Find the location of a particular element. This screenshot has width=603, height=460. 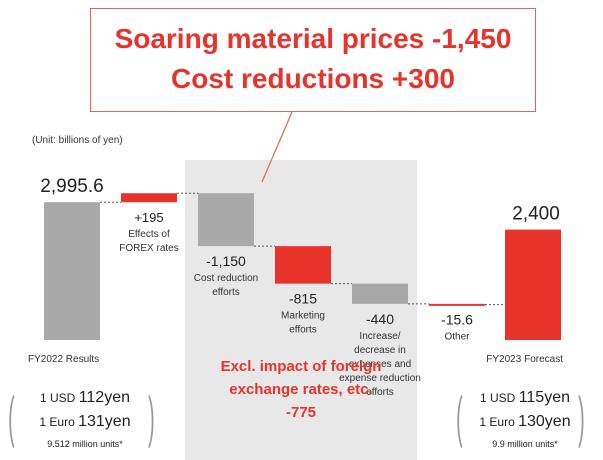

value-label-marketing: -815 is located at coordinates (303, 299).